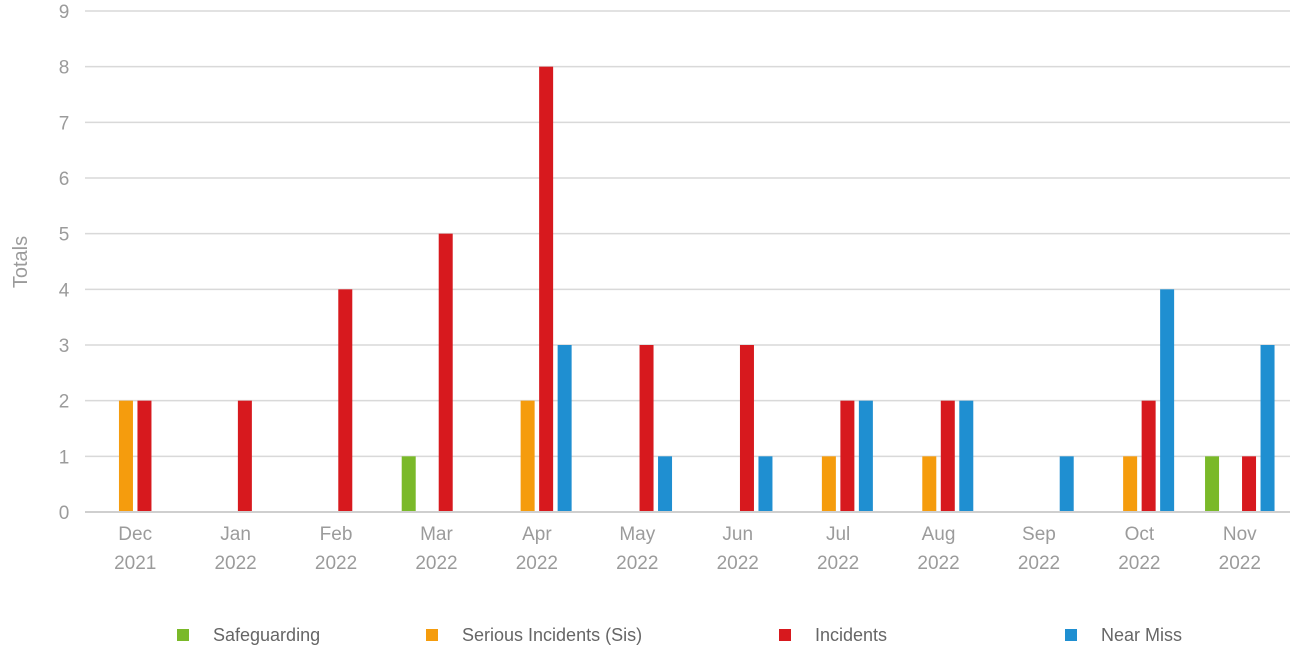 This screenshot has height=652, width=1301. I want to click on y-tick-label: 3, so click(64, 346).